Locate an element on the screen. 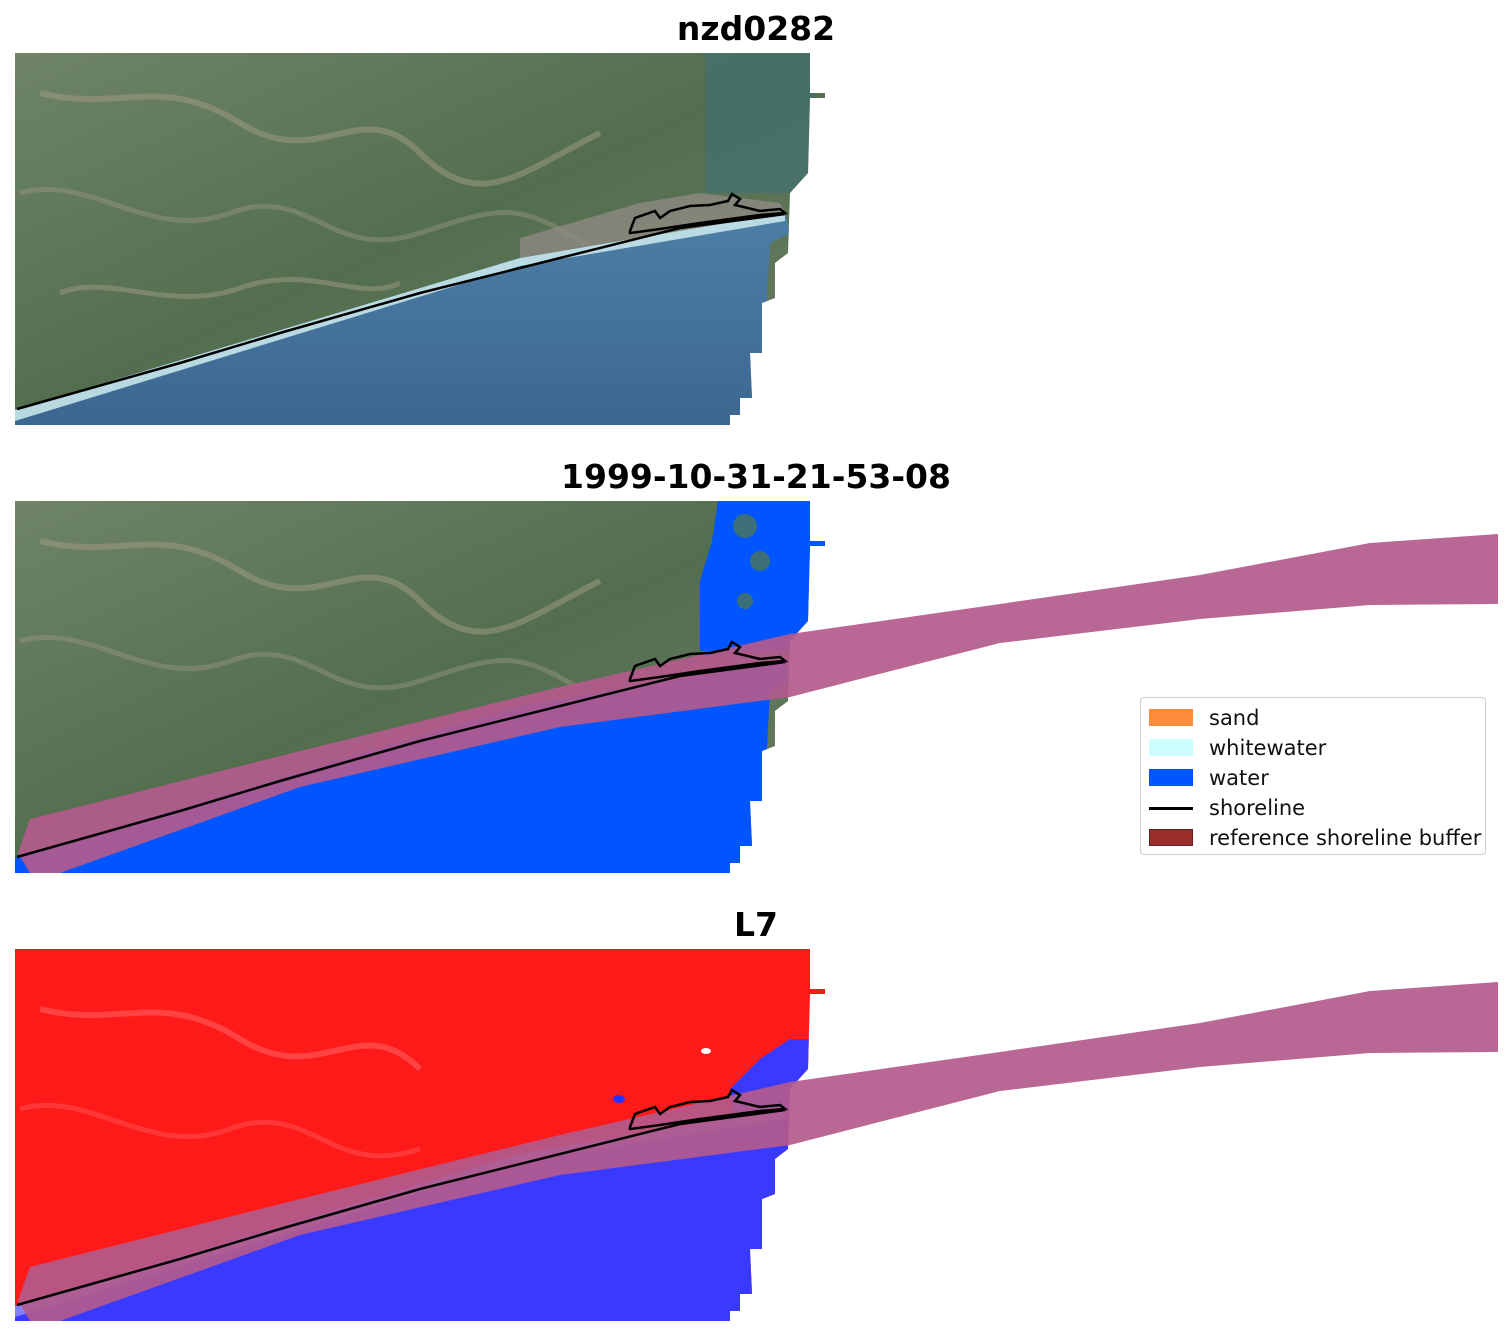 The image size is (1512, 1337). legend-label: water is located at coordinates (1239, 778).